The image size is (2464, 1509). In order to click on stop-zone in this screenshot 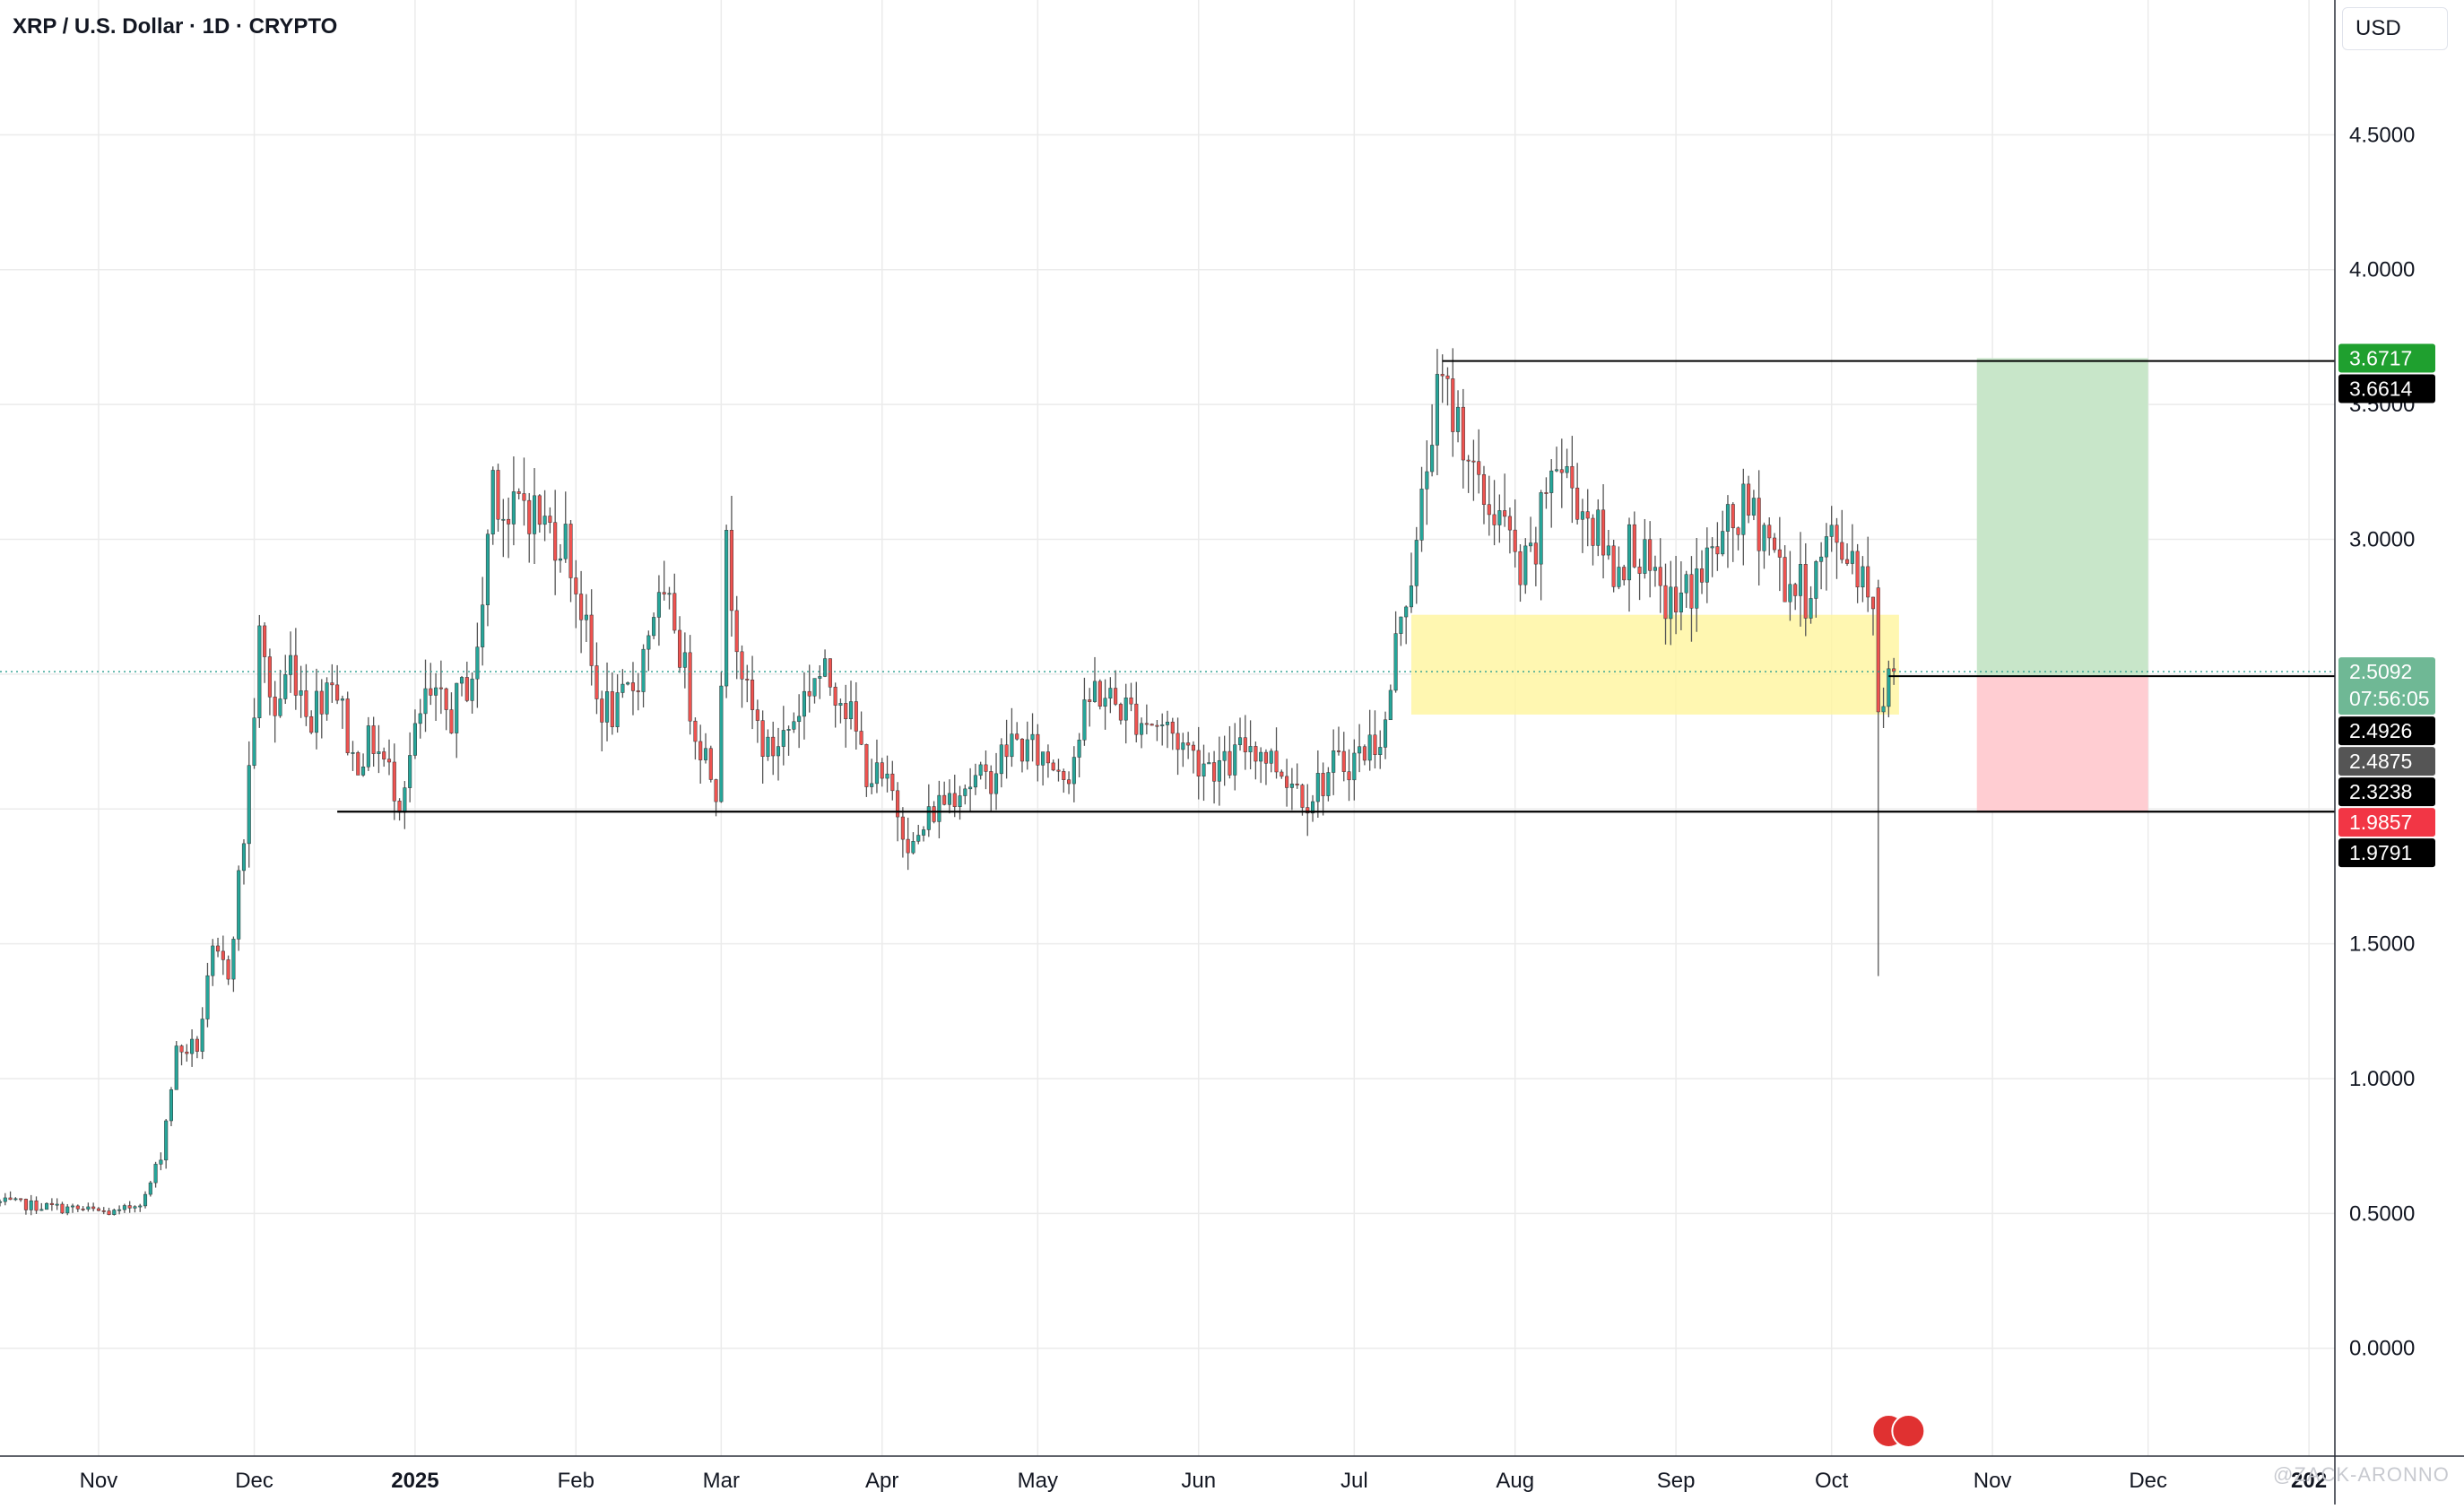, I will do `click(2062, 744)`.